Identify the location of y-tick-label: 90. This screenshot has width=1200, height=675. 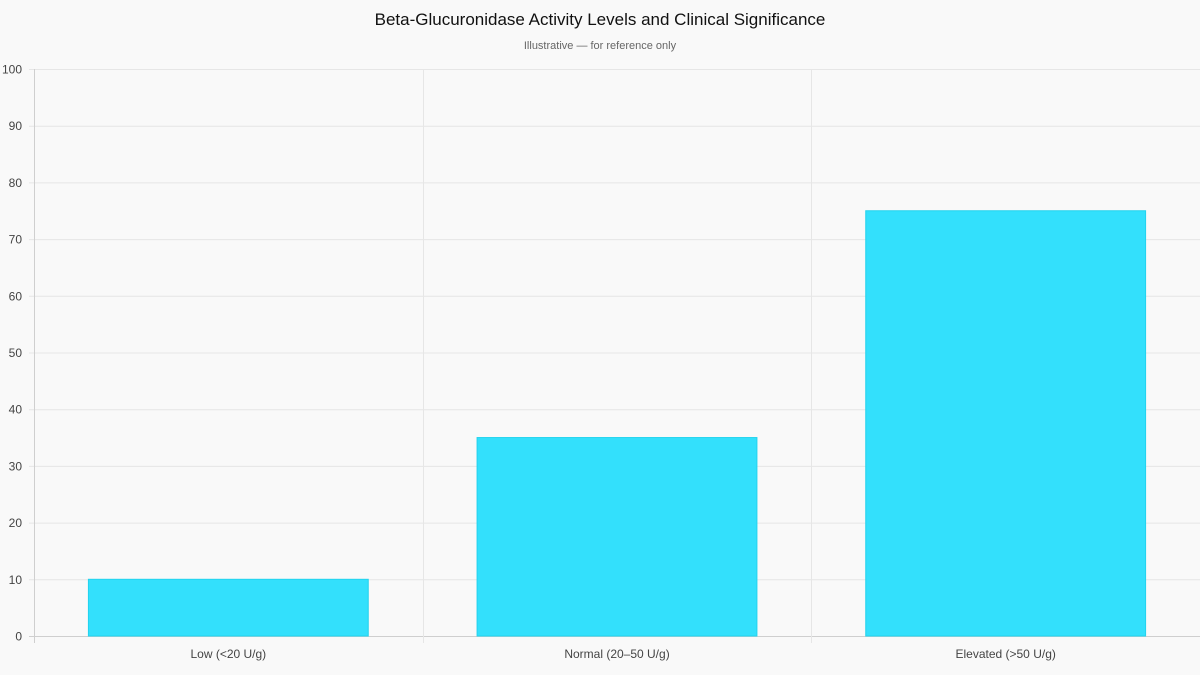
(16, 126).